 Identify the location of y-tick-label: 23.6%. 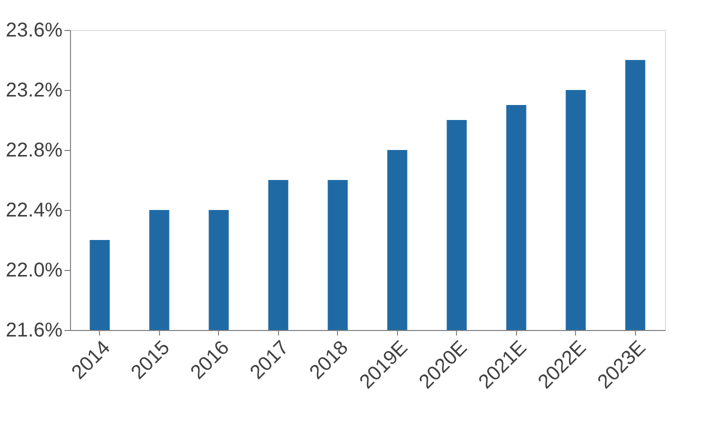
(34, 31).